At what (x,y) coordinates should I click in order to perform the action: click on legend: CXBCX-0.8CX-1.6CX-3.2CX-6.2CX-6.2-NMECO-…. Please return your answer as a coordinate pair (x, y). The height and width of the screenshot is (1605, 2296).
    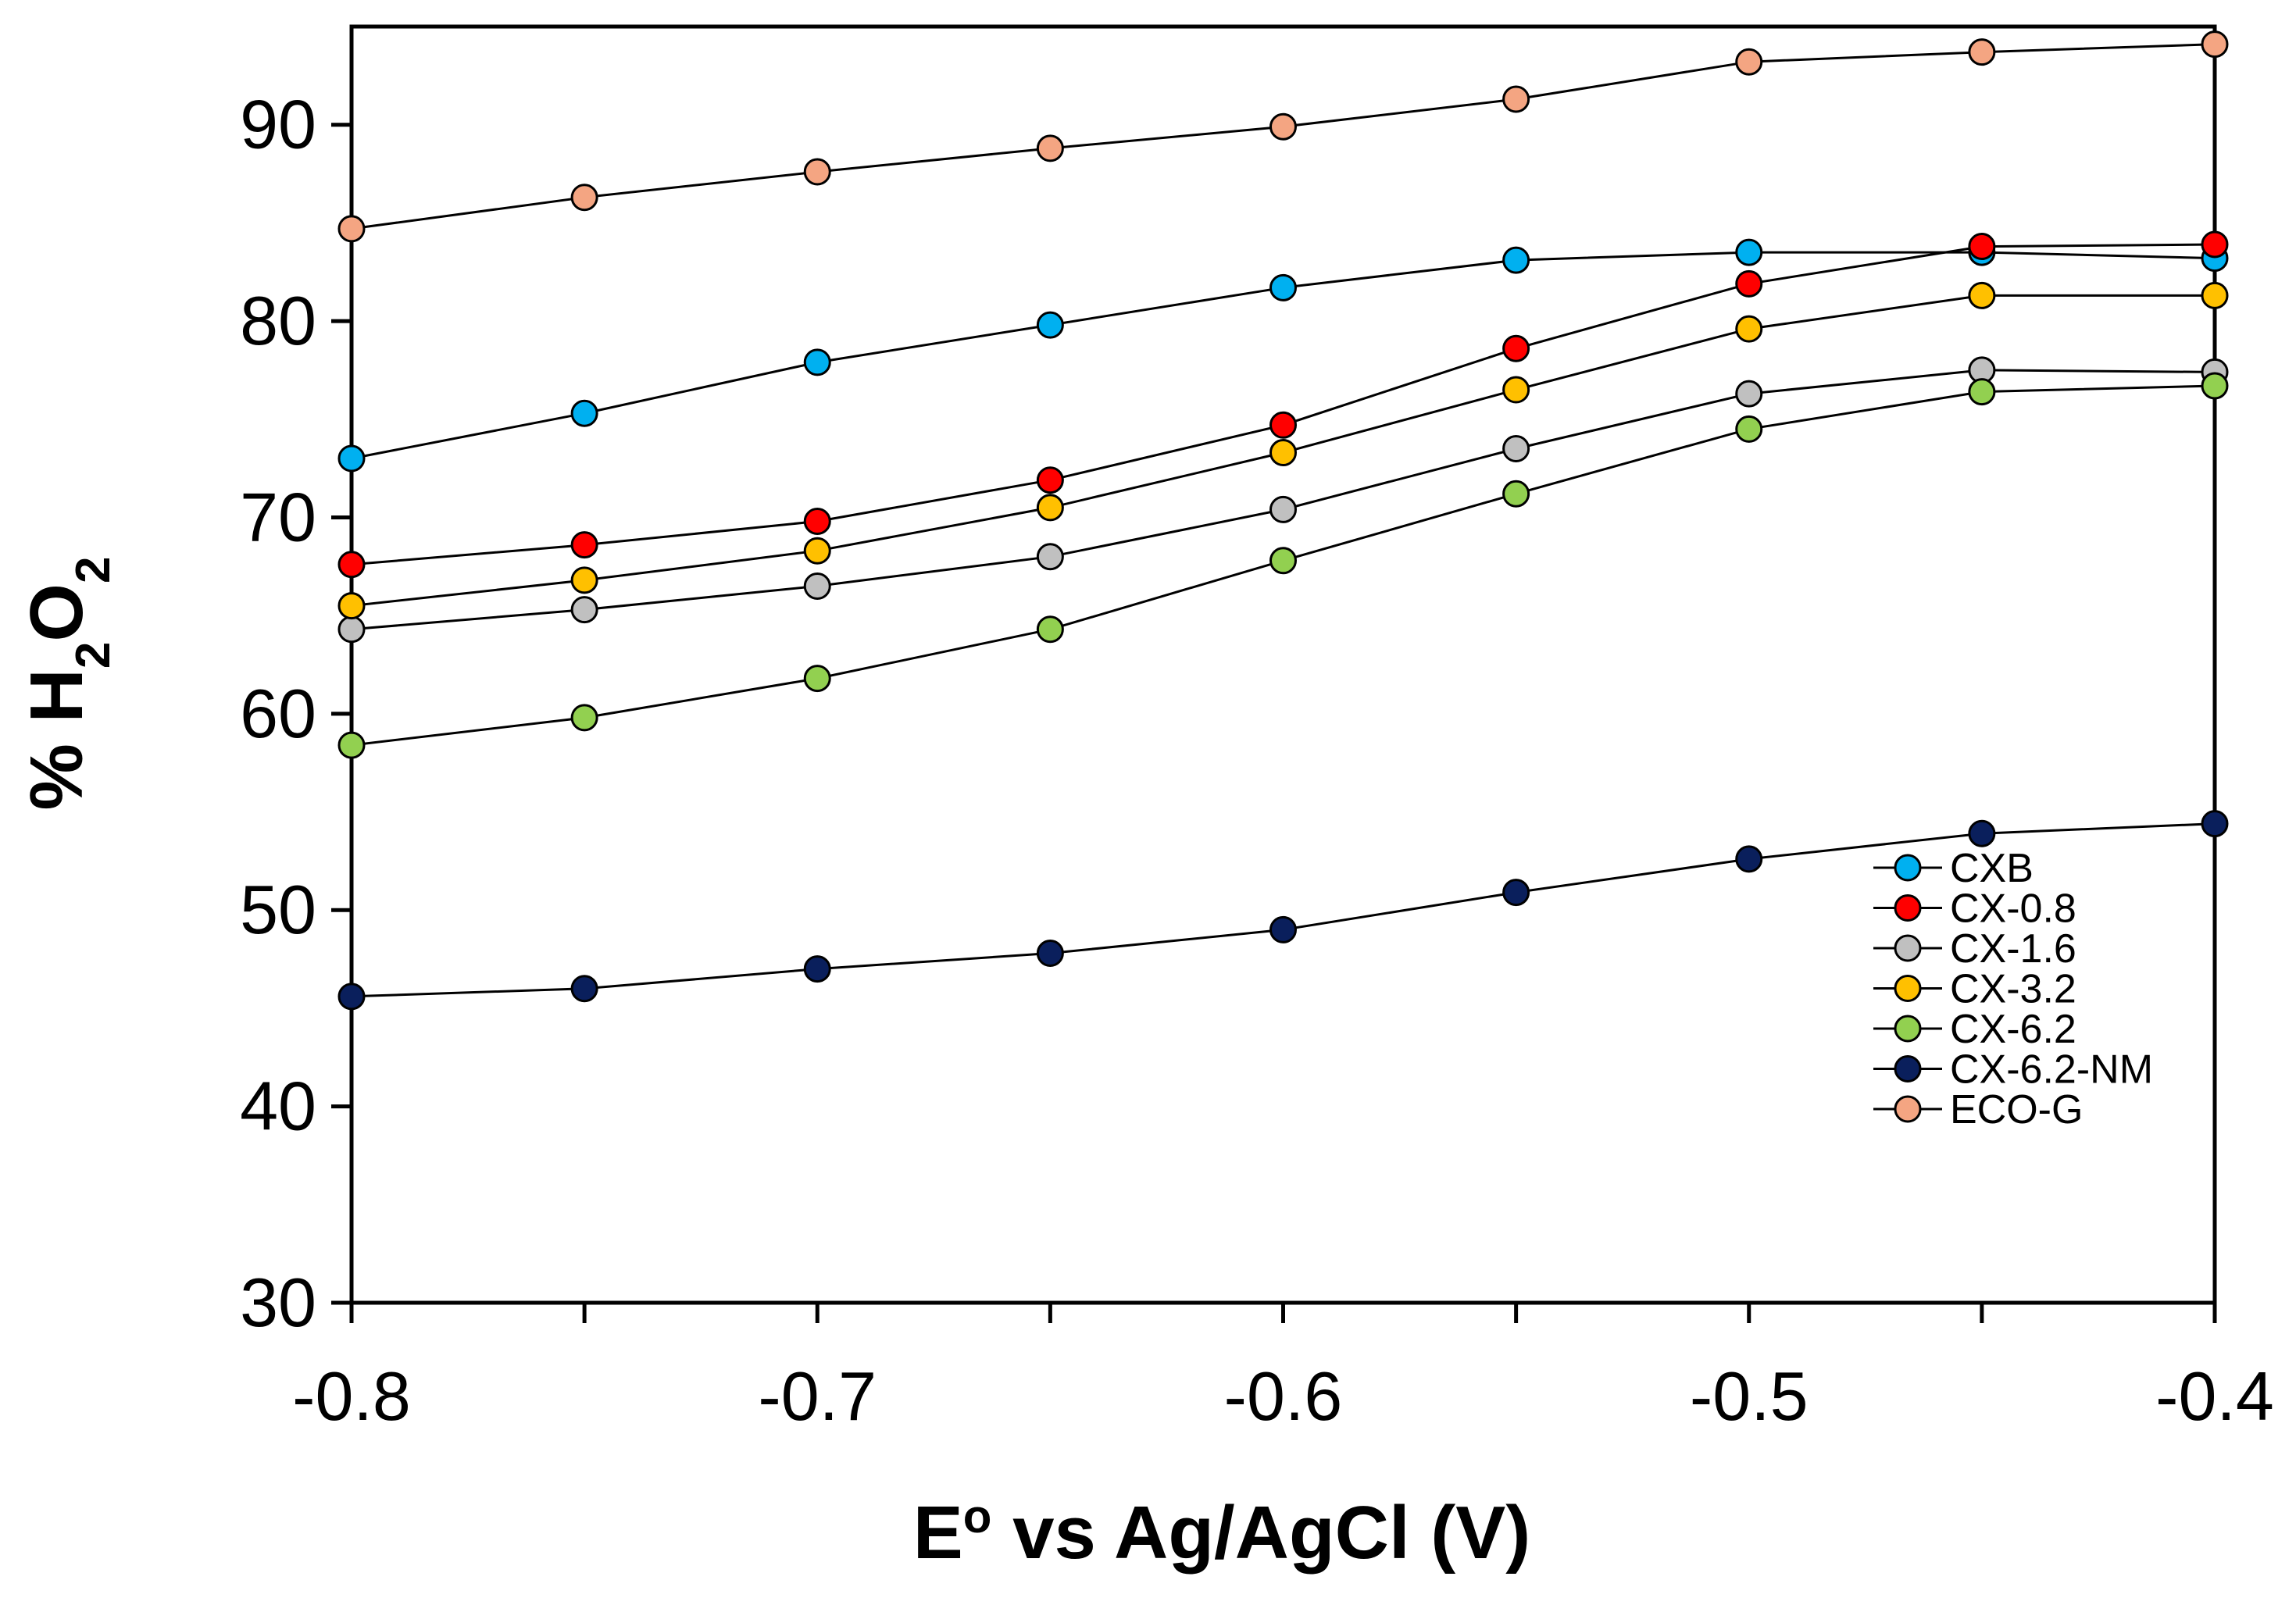
    Looking at the image, I should click on (2013, 989).